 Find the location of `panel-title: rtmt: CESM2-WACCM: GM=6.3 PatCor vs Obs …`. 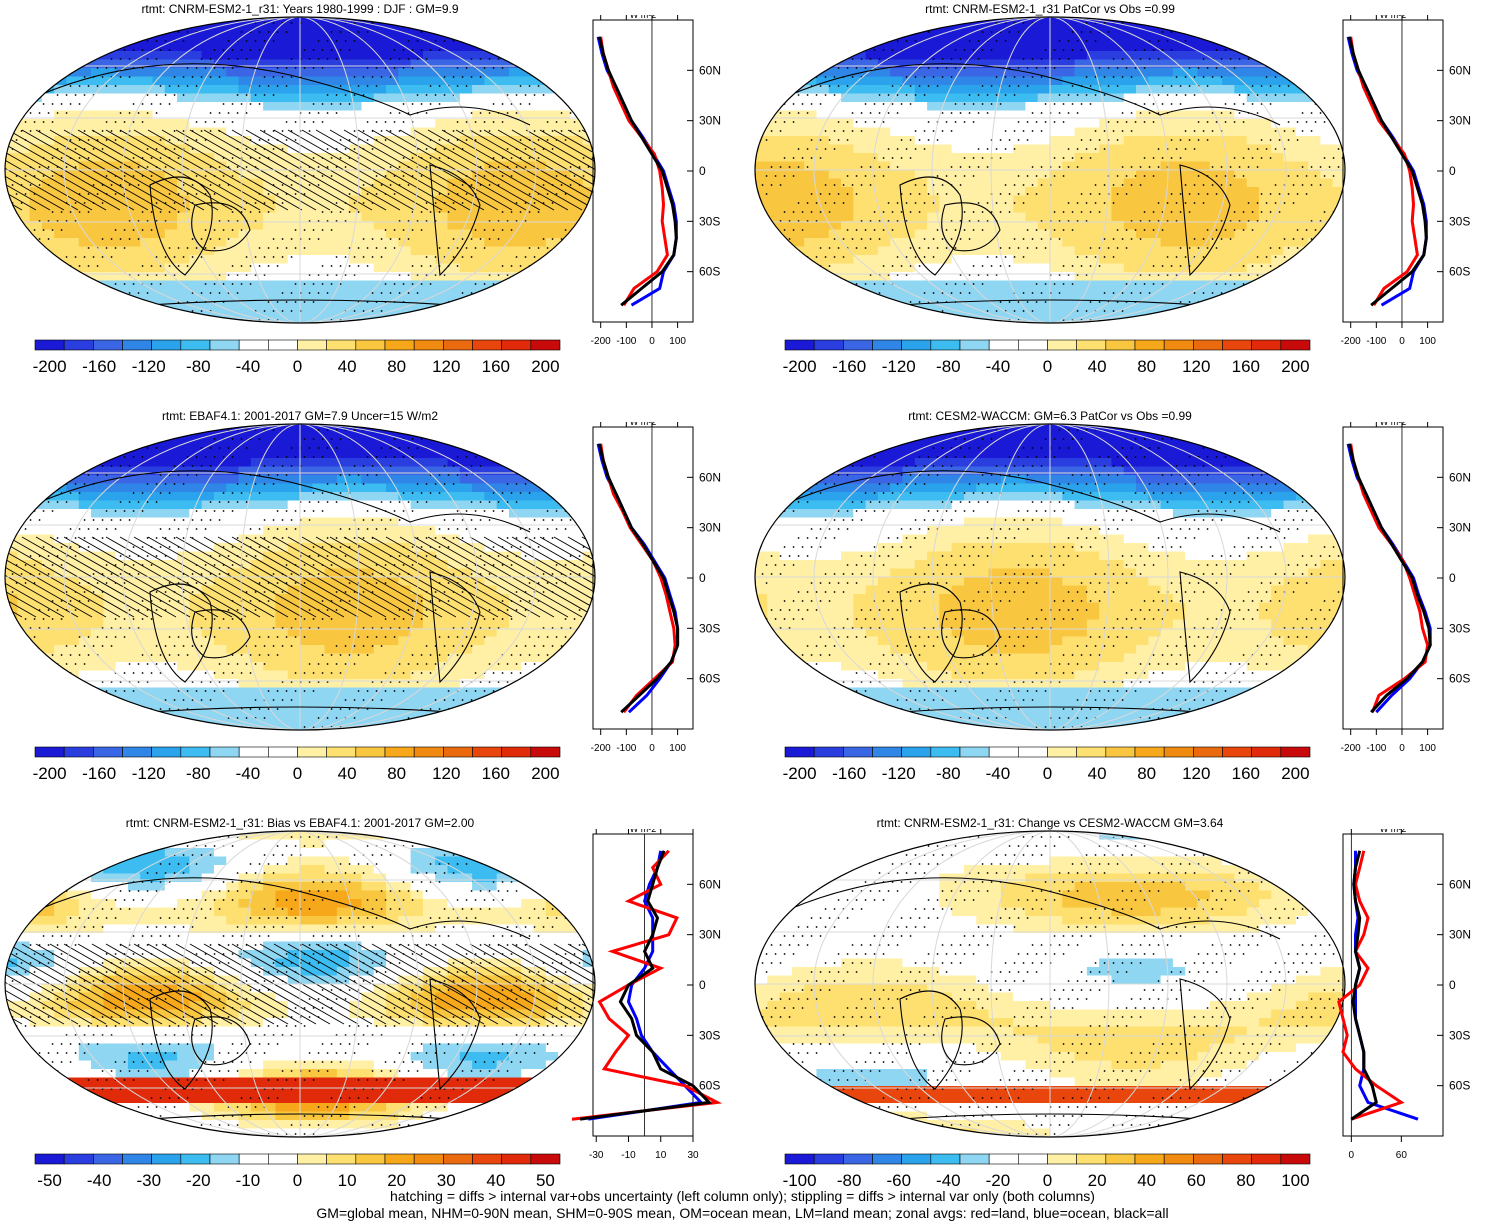

panel-title: rtmt: CESM2-WACCM: GM=6.3 PatCor vs Obs … is located at coordinates (1050, 416).